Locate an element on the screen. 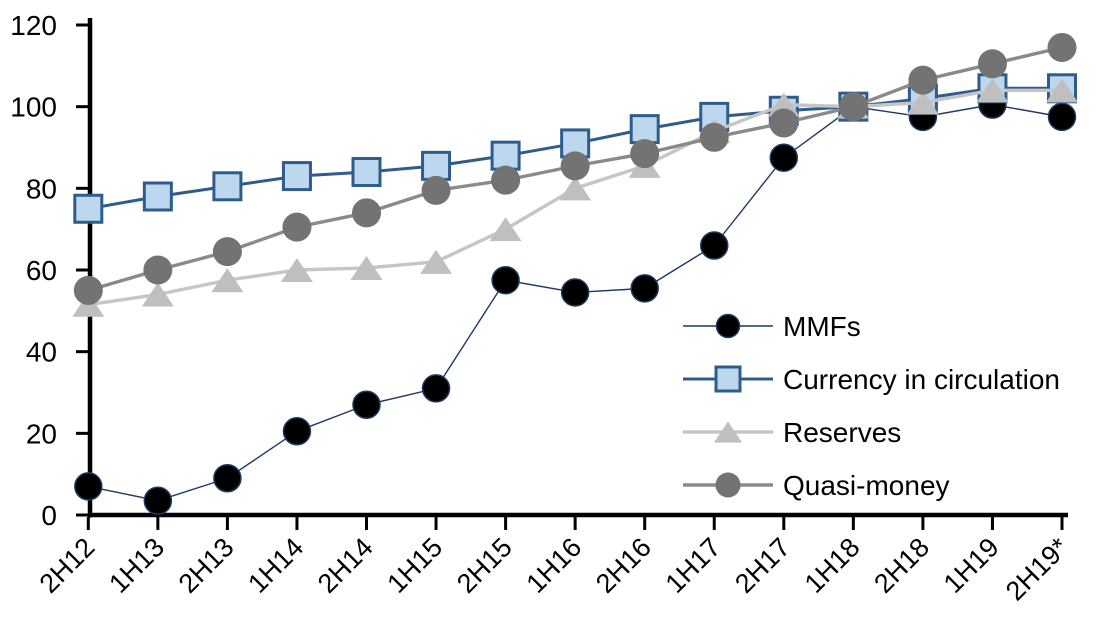 The image size is (1119, 640). x-tick-label: 1H18 is located at coordinates (832, 565).